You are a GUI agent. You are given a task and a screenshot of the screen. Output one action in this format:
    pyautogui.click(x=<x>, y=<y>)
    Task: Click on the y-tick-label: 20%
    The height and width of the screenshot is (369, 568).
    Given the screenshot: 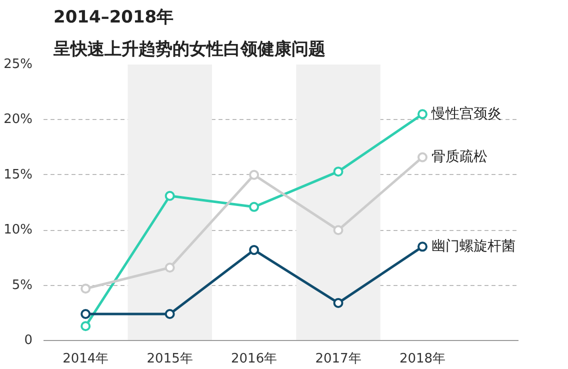 What is the action you would take?
    pyautogui.click(x=18, y=120)
    